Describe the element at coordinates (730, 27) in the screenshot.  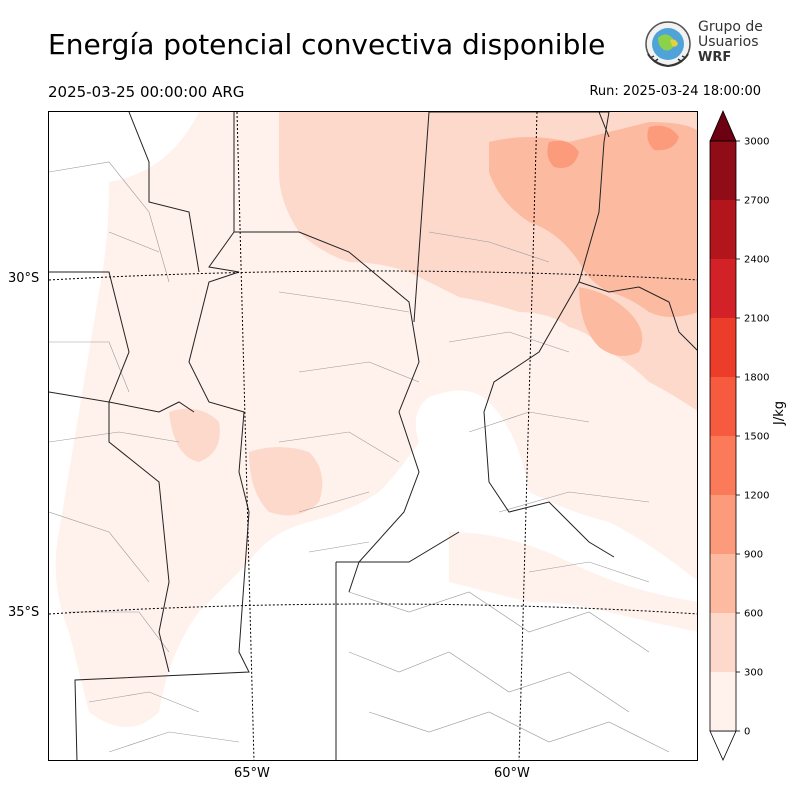
I see `logo-line-1: Grupo de` at that location.